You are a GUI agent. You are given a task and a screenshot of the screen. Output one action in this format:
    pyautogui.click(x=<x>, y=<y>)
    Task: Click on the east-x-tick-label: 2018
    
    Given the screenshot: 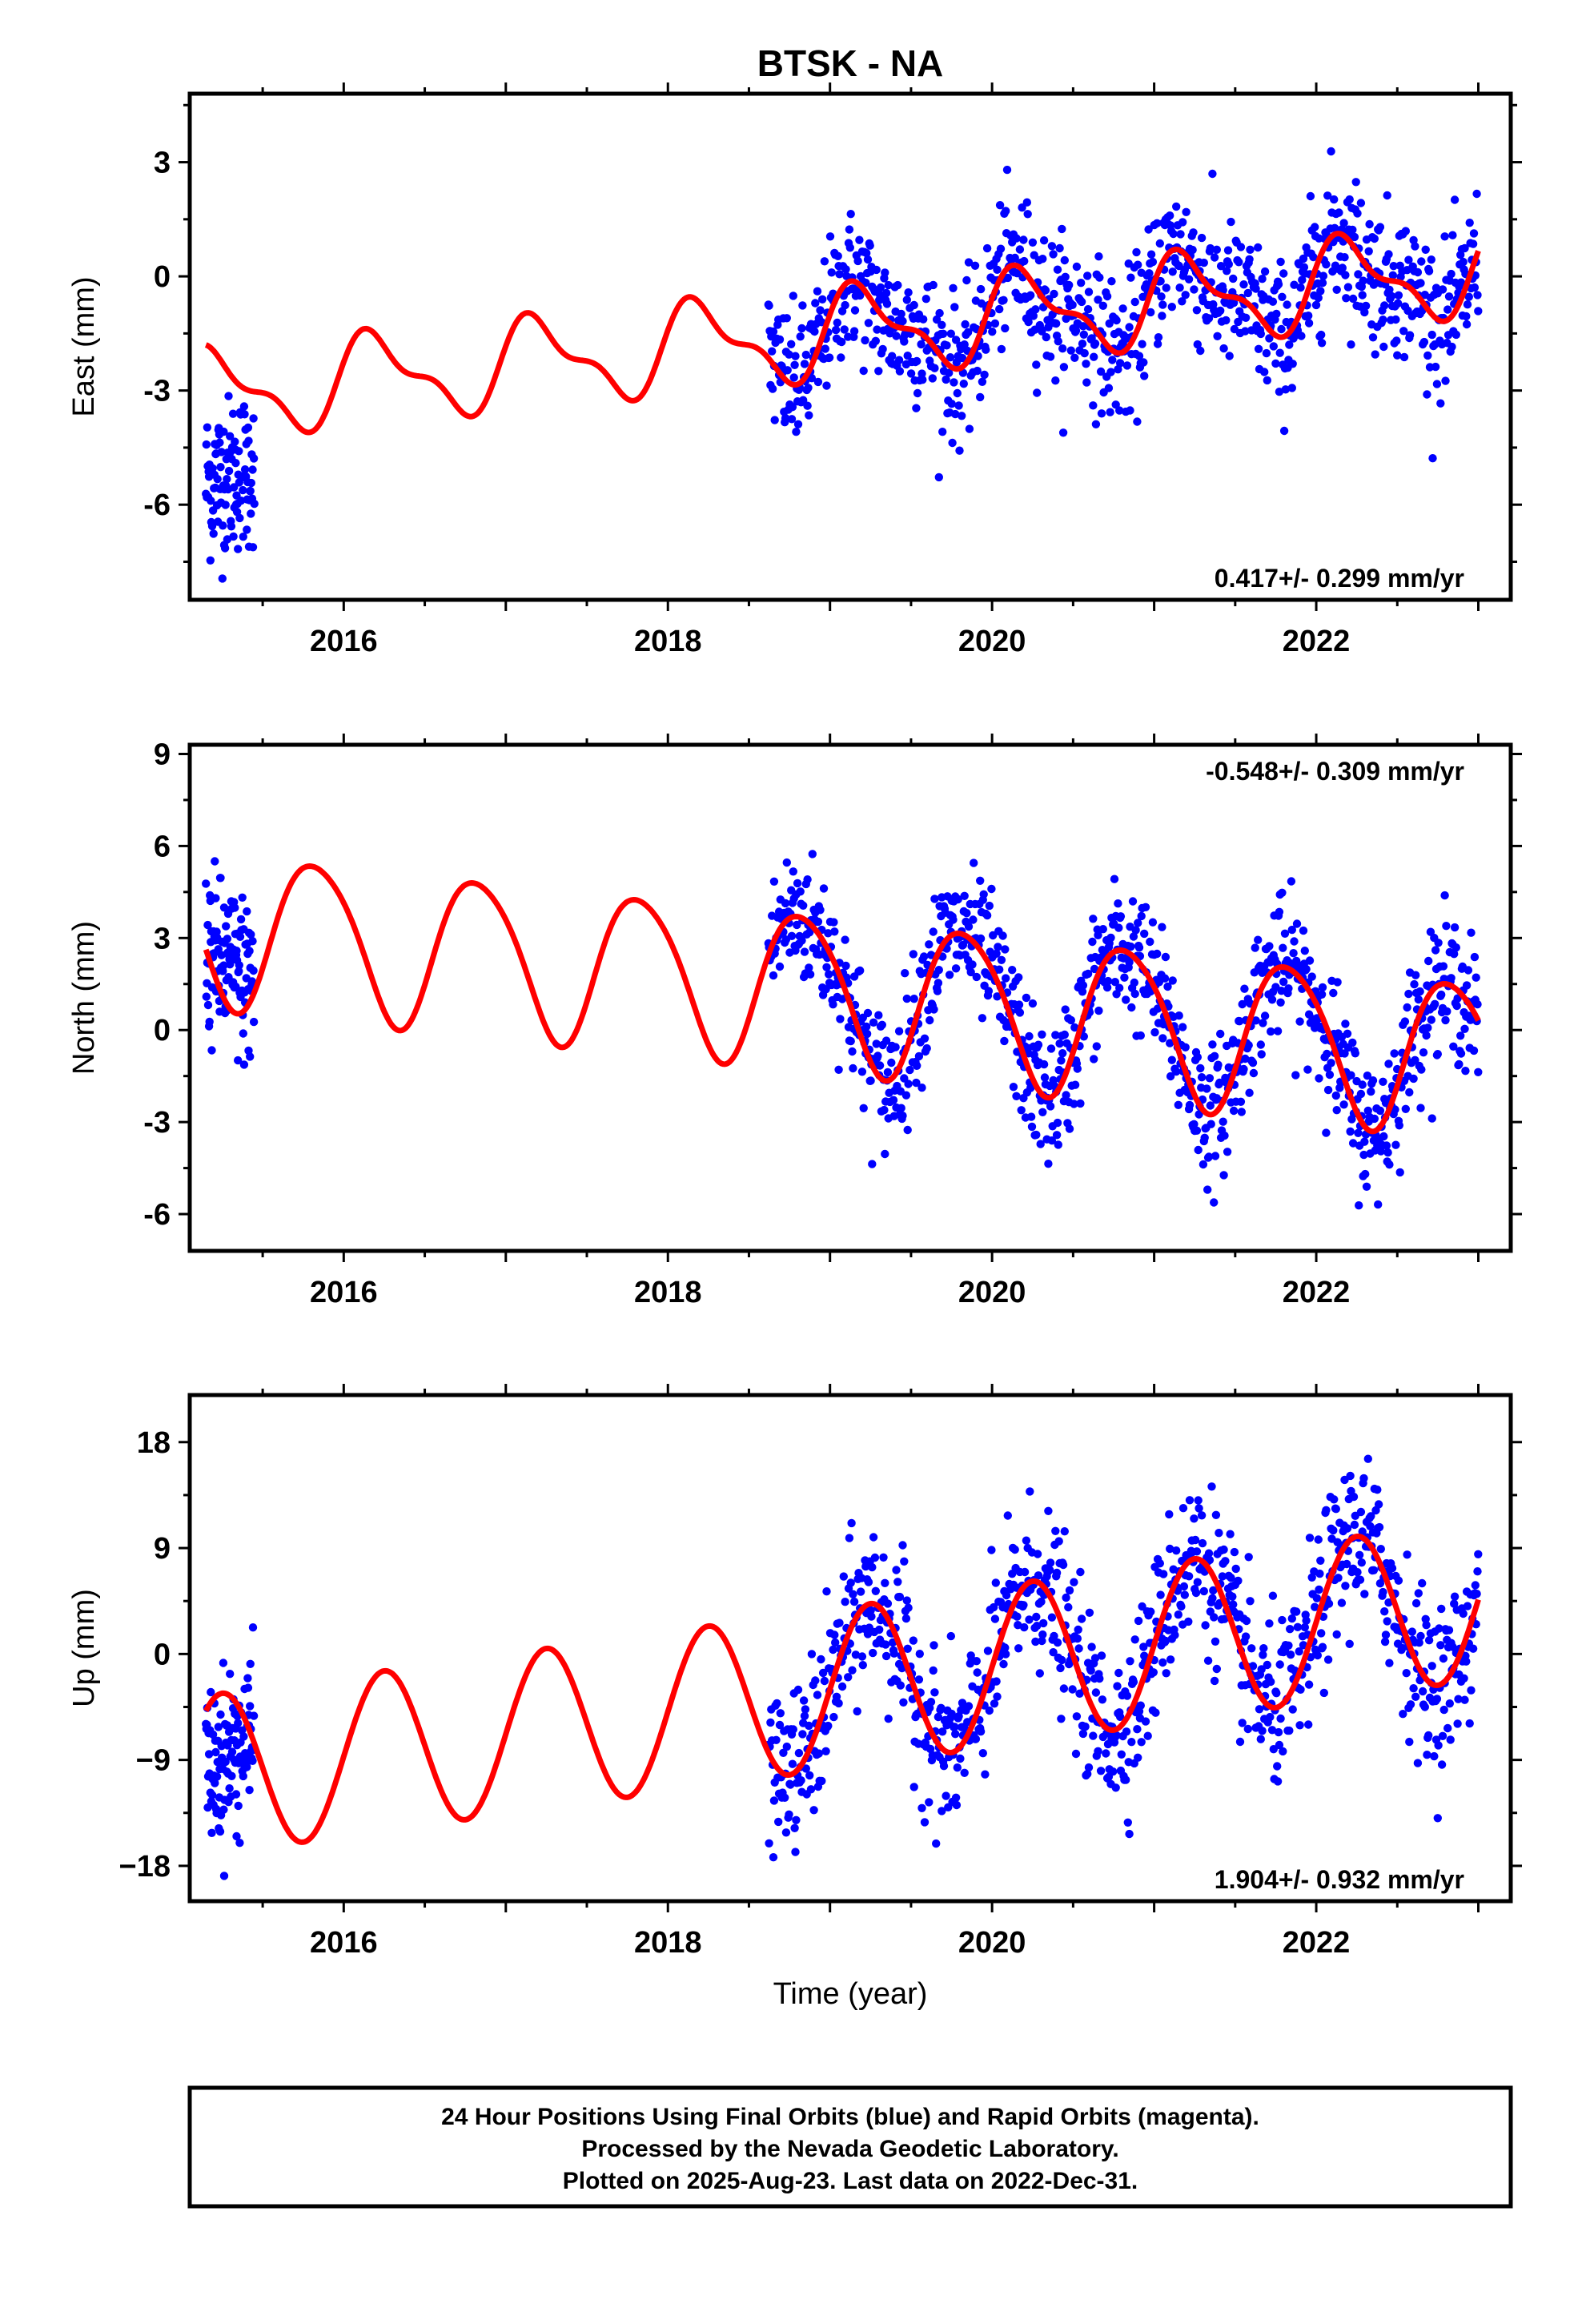 What is the action you would take?
    pyautogui.click(x=668, y=641)
    